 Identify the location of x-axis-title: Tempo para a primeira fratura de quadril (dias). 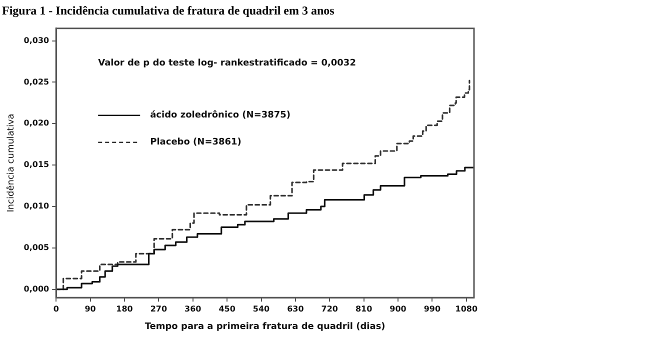
(265, 327).